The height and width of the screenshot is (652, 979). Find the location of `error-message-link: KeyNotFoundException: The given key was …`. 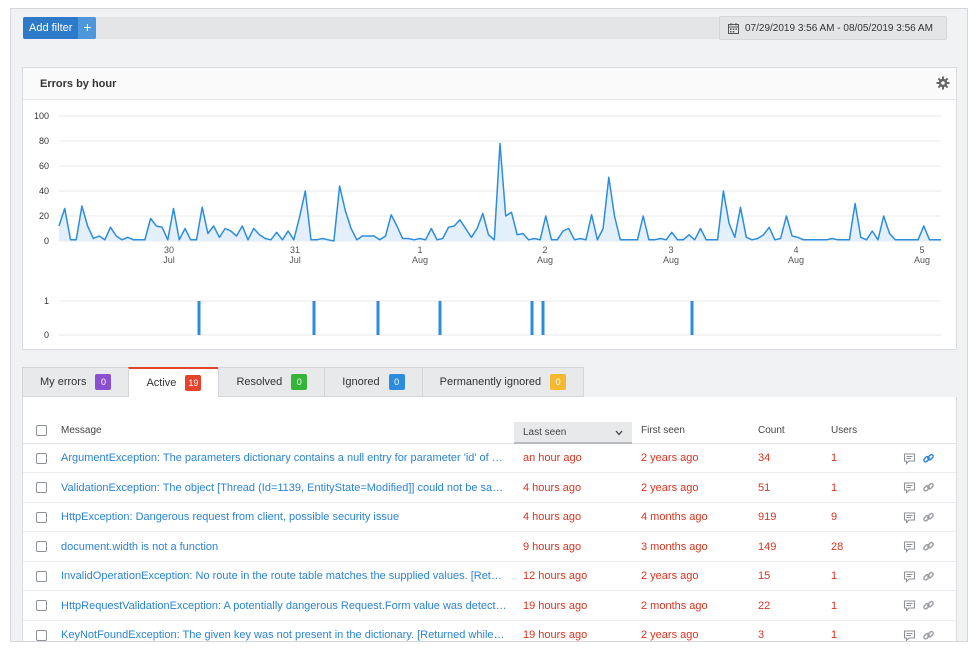

error-message-link: KeyNotFoundException: The given key was … is located at coordinates (284, 635).